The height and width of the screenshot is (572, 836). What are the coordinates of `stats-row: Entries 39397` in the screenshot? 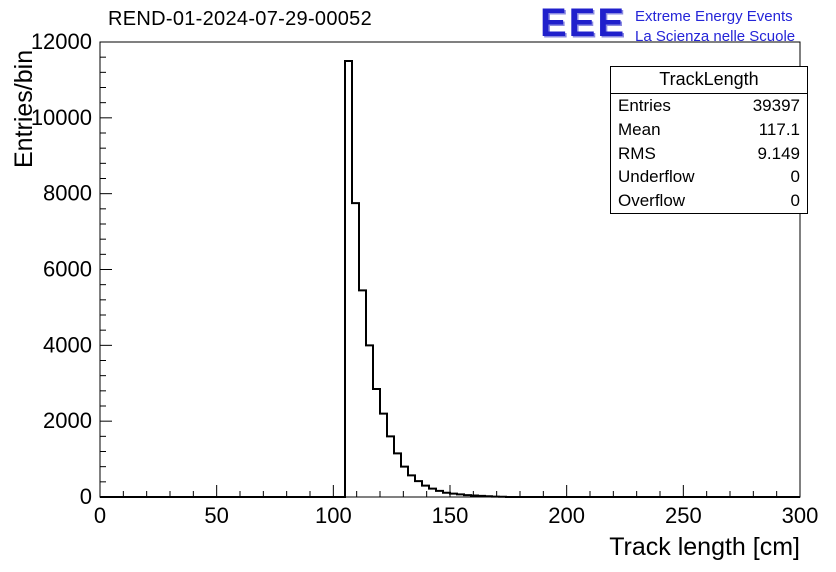 It's located at (709, 106).